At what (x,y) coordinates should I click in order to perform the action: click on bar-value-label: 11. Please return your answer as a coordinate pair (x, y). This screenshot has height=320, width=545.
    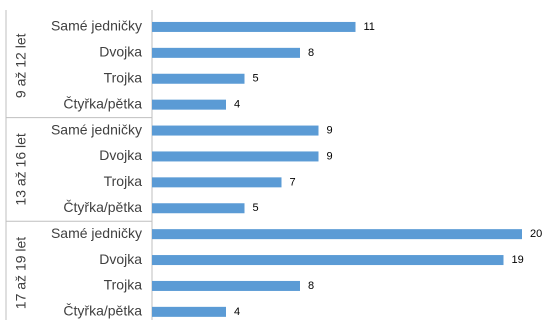
    Looking at the image, I should click on (369, 27).